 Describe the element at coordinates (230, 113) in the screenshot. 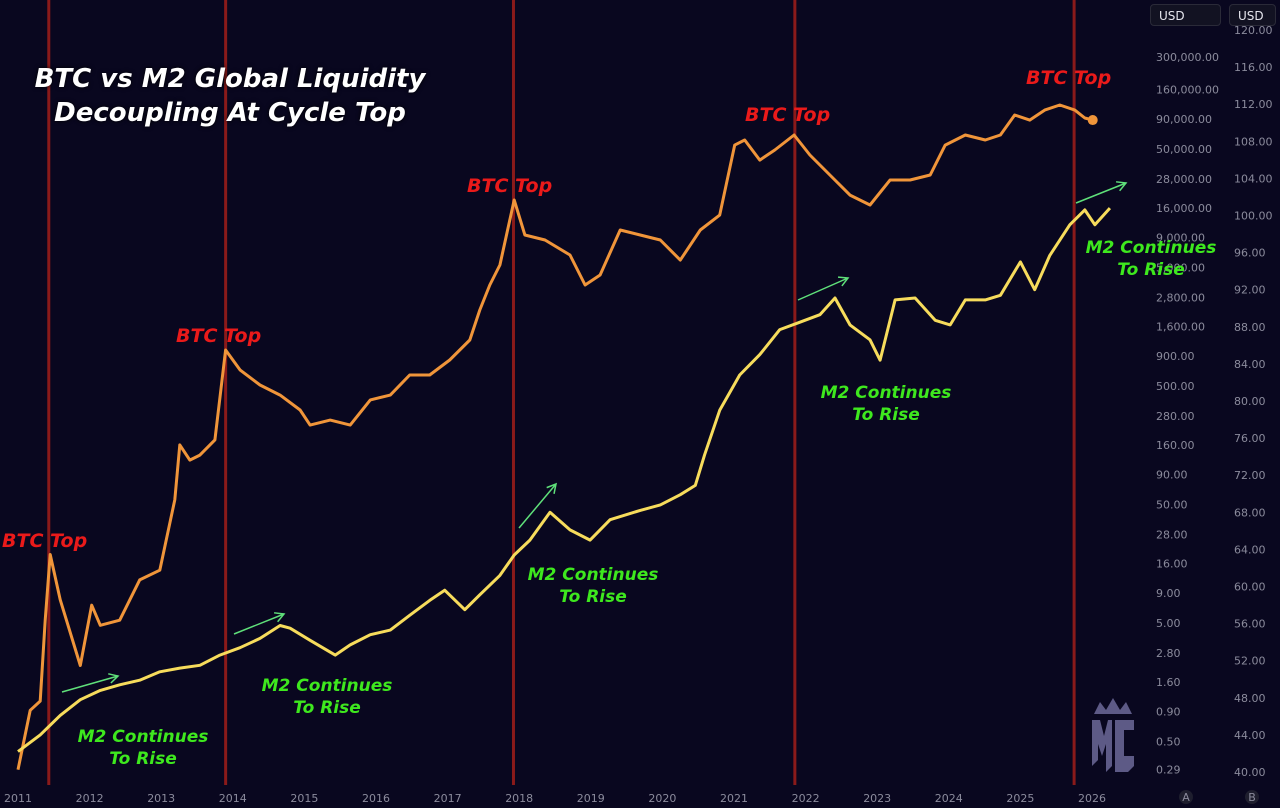

I see `chart-title-line-2: Decoupling At Cycle Top` at that location.